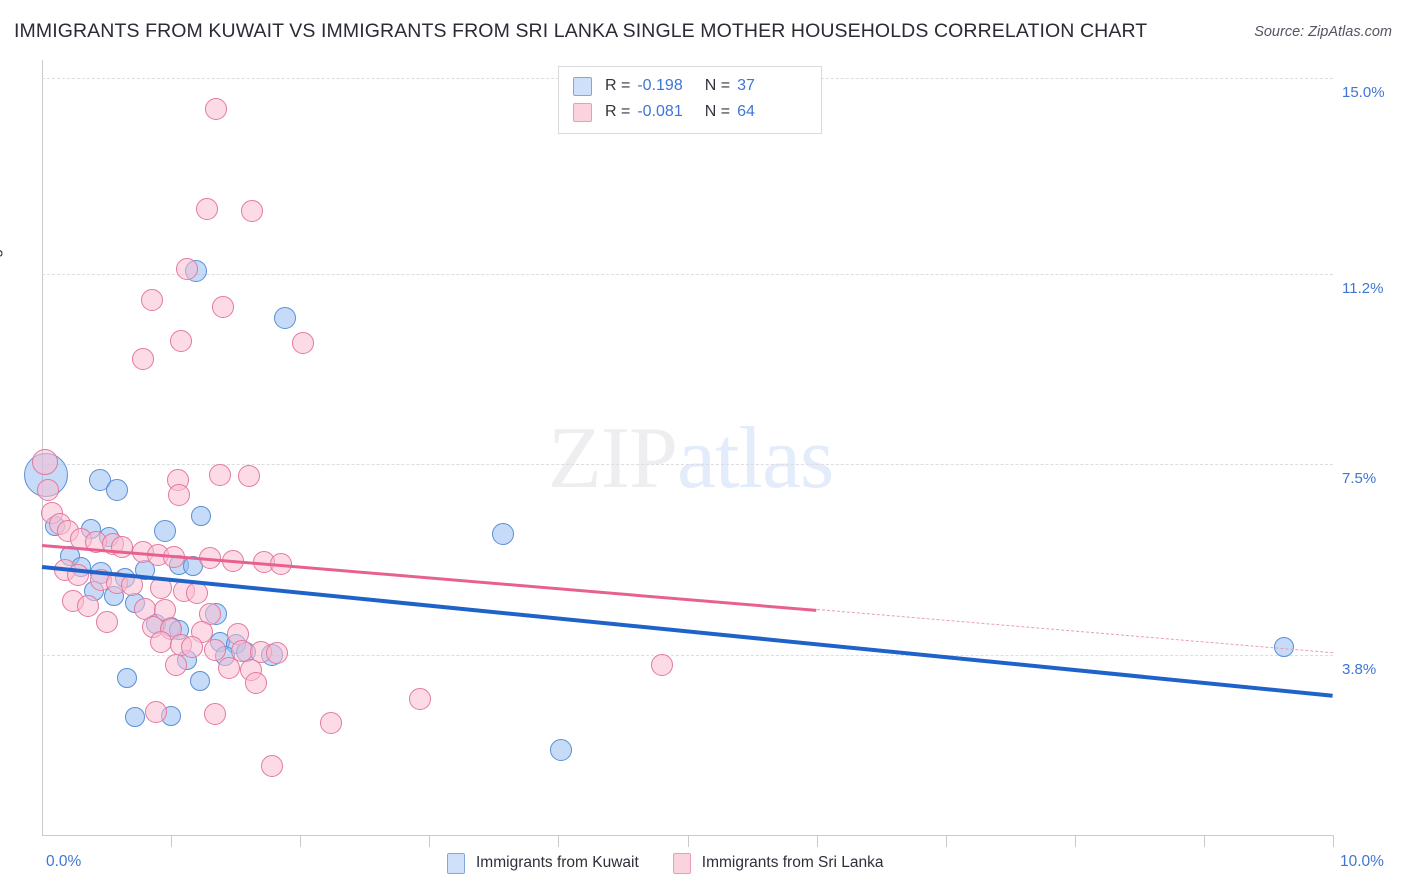 The height and width of the screenshot is (892, 1406). Describe the element at coordinates (746, 111) in the screenshot. I see `n-value-sri-lanka: 64` at that location.